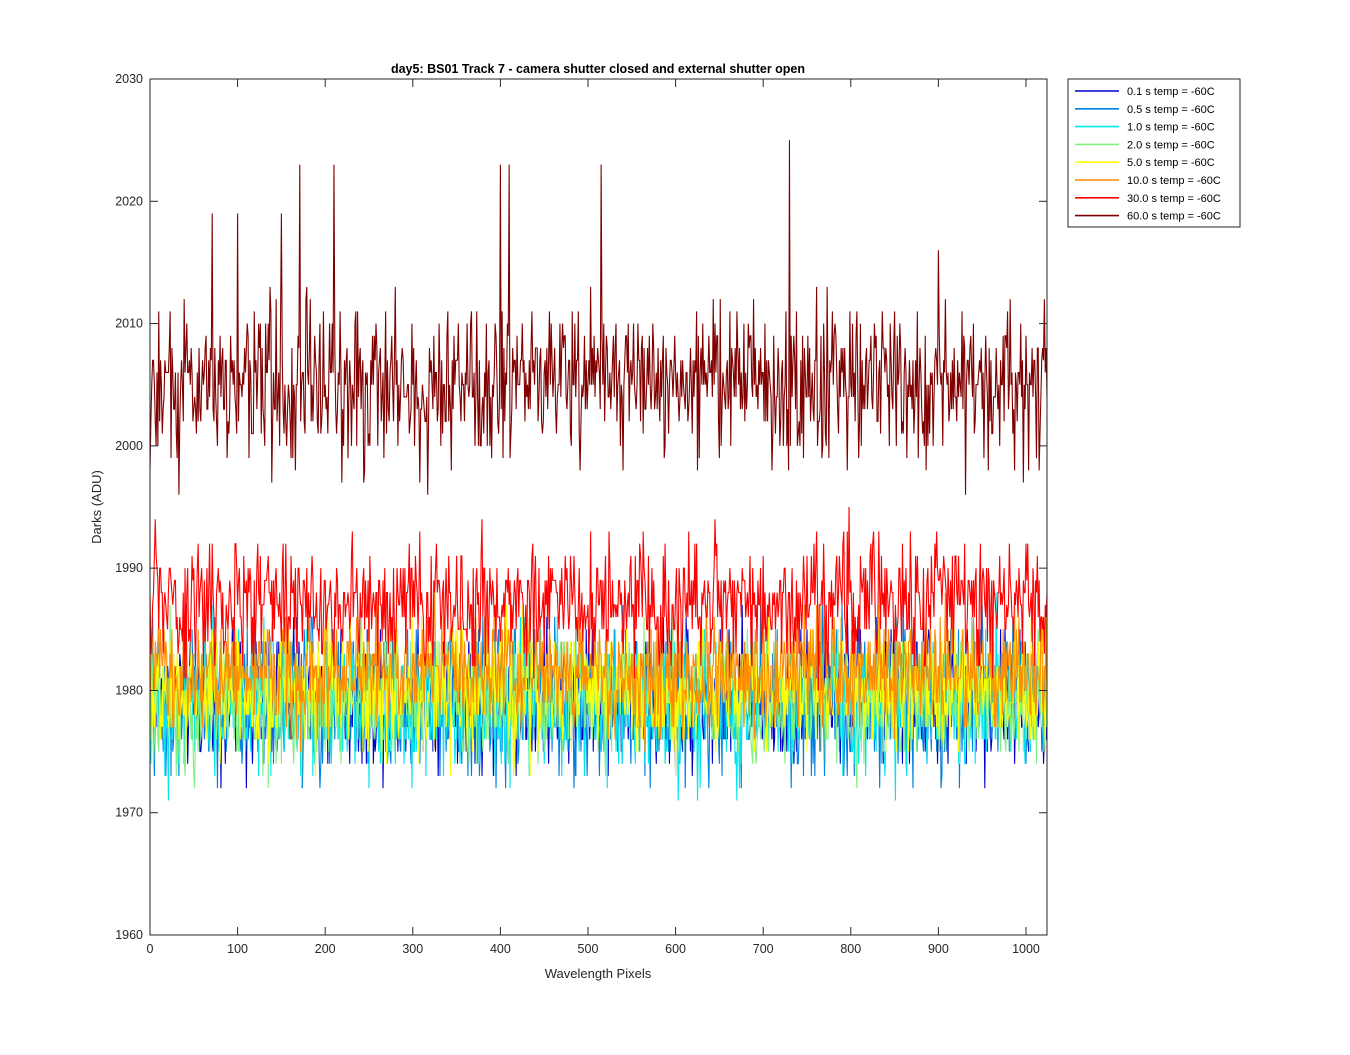  What do you see at coordinates (1174, 199) in the screenshot?
I see `legend-entry-label: 30.0 s temp = -60C` at bounding box center [1174, 199].